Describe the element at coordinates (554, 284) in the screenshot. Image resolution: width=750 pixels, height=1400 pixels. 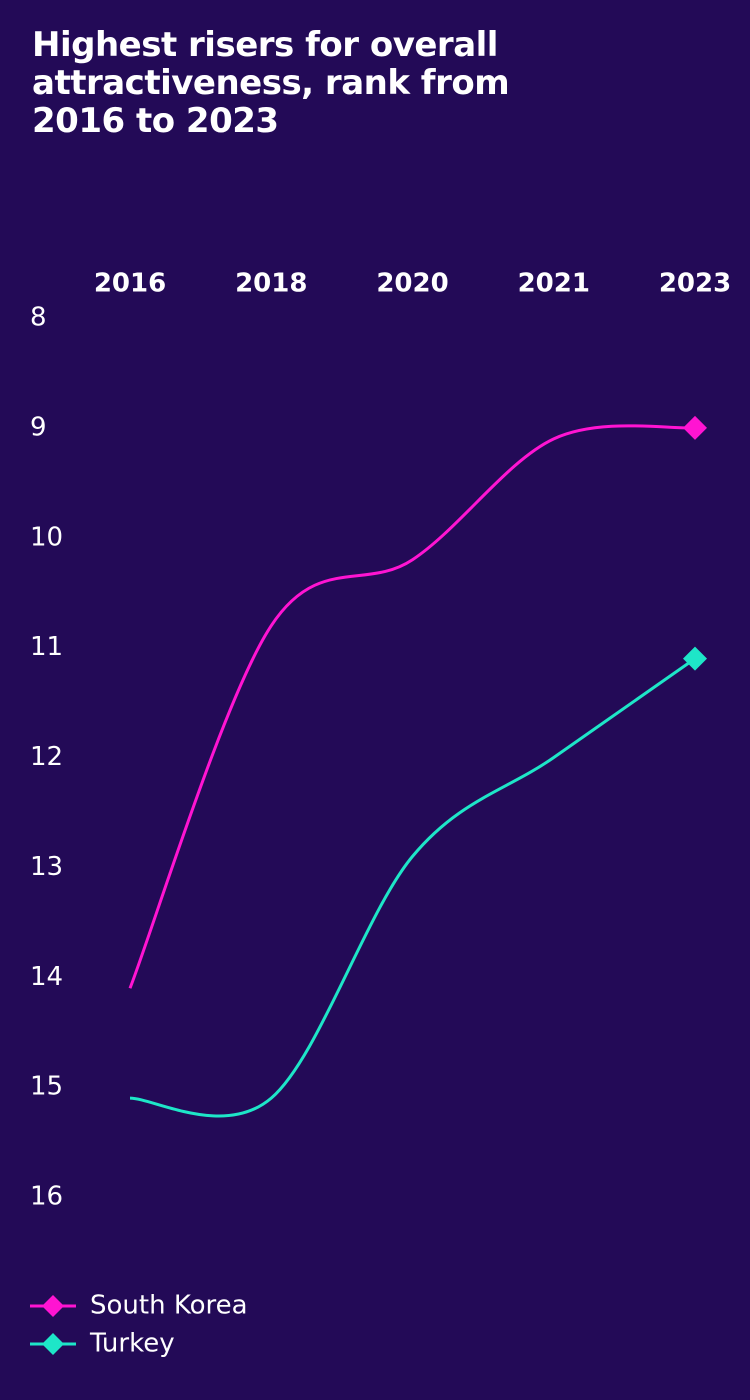
I see `x-tick-label: 2021` at that location.